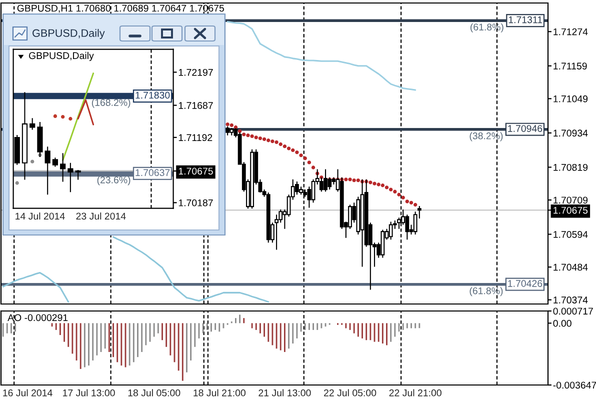  Describe the element at coordinates (570, 66) in the screenshot. I see `y-tick-label: 1.71159` at that location.